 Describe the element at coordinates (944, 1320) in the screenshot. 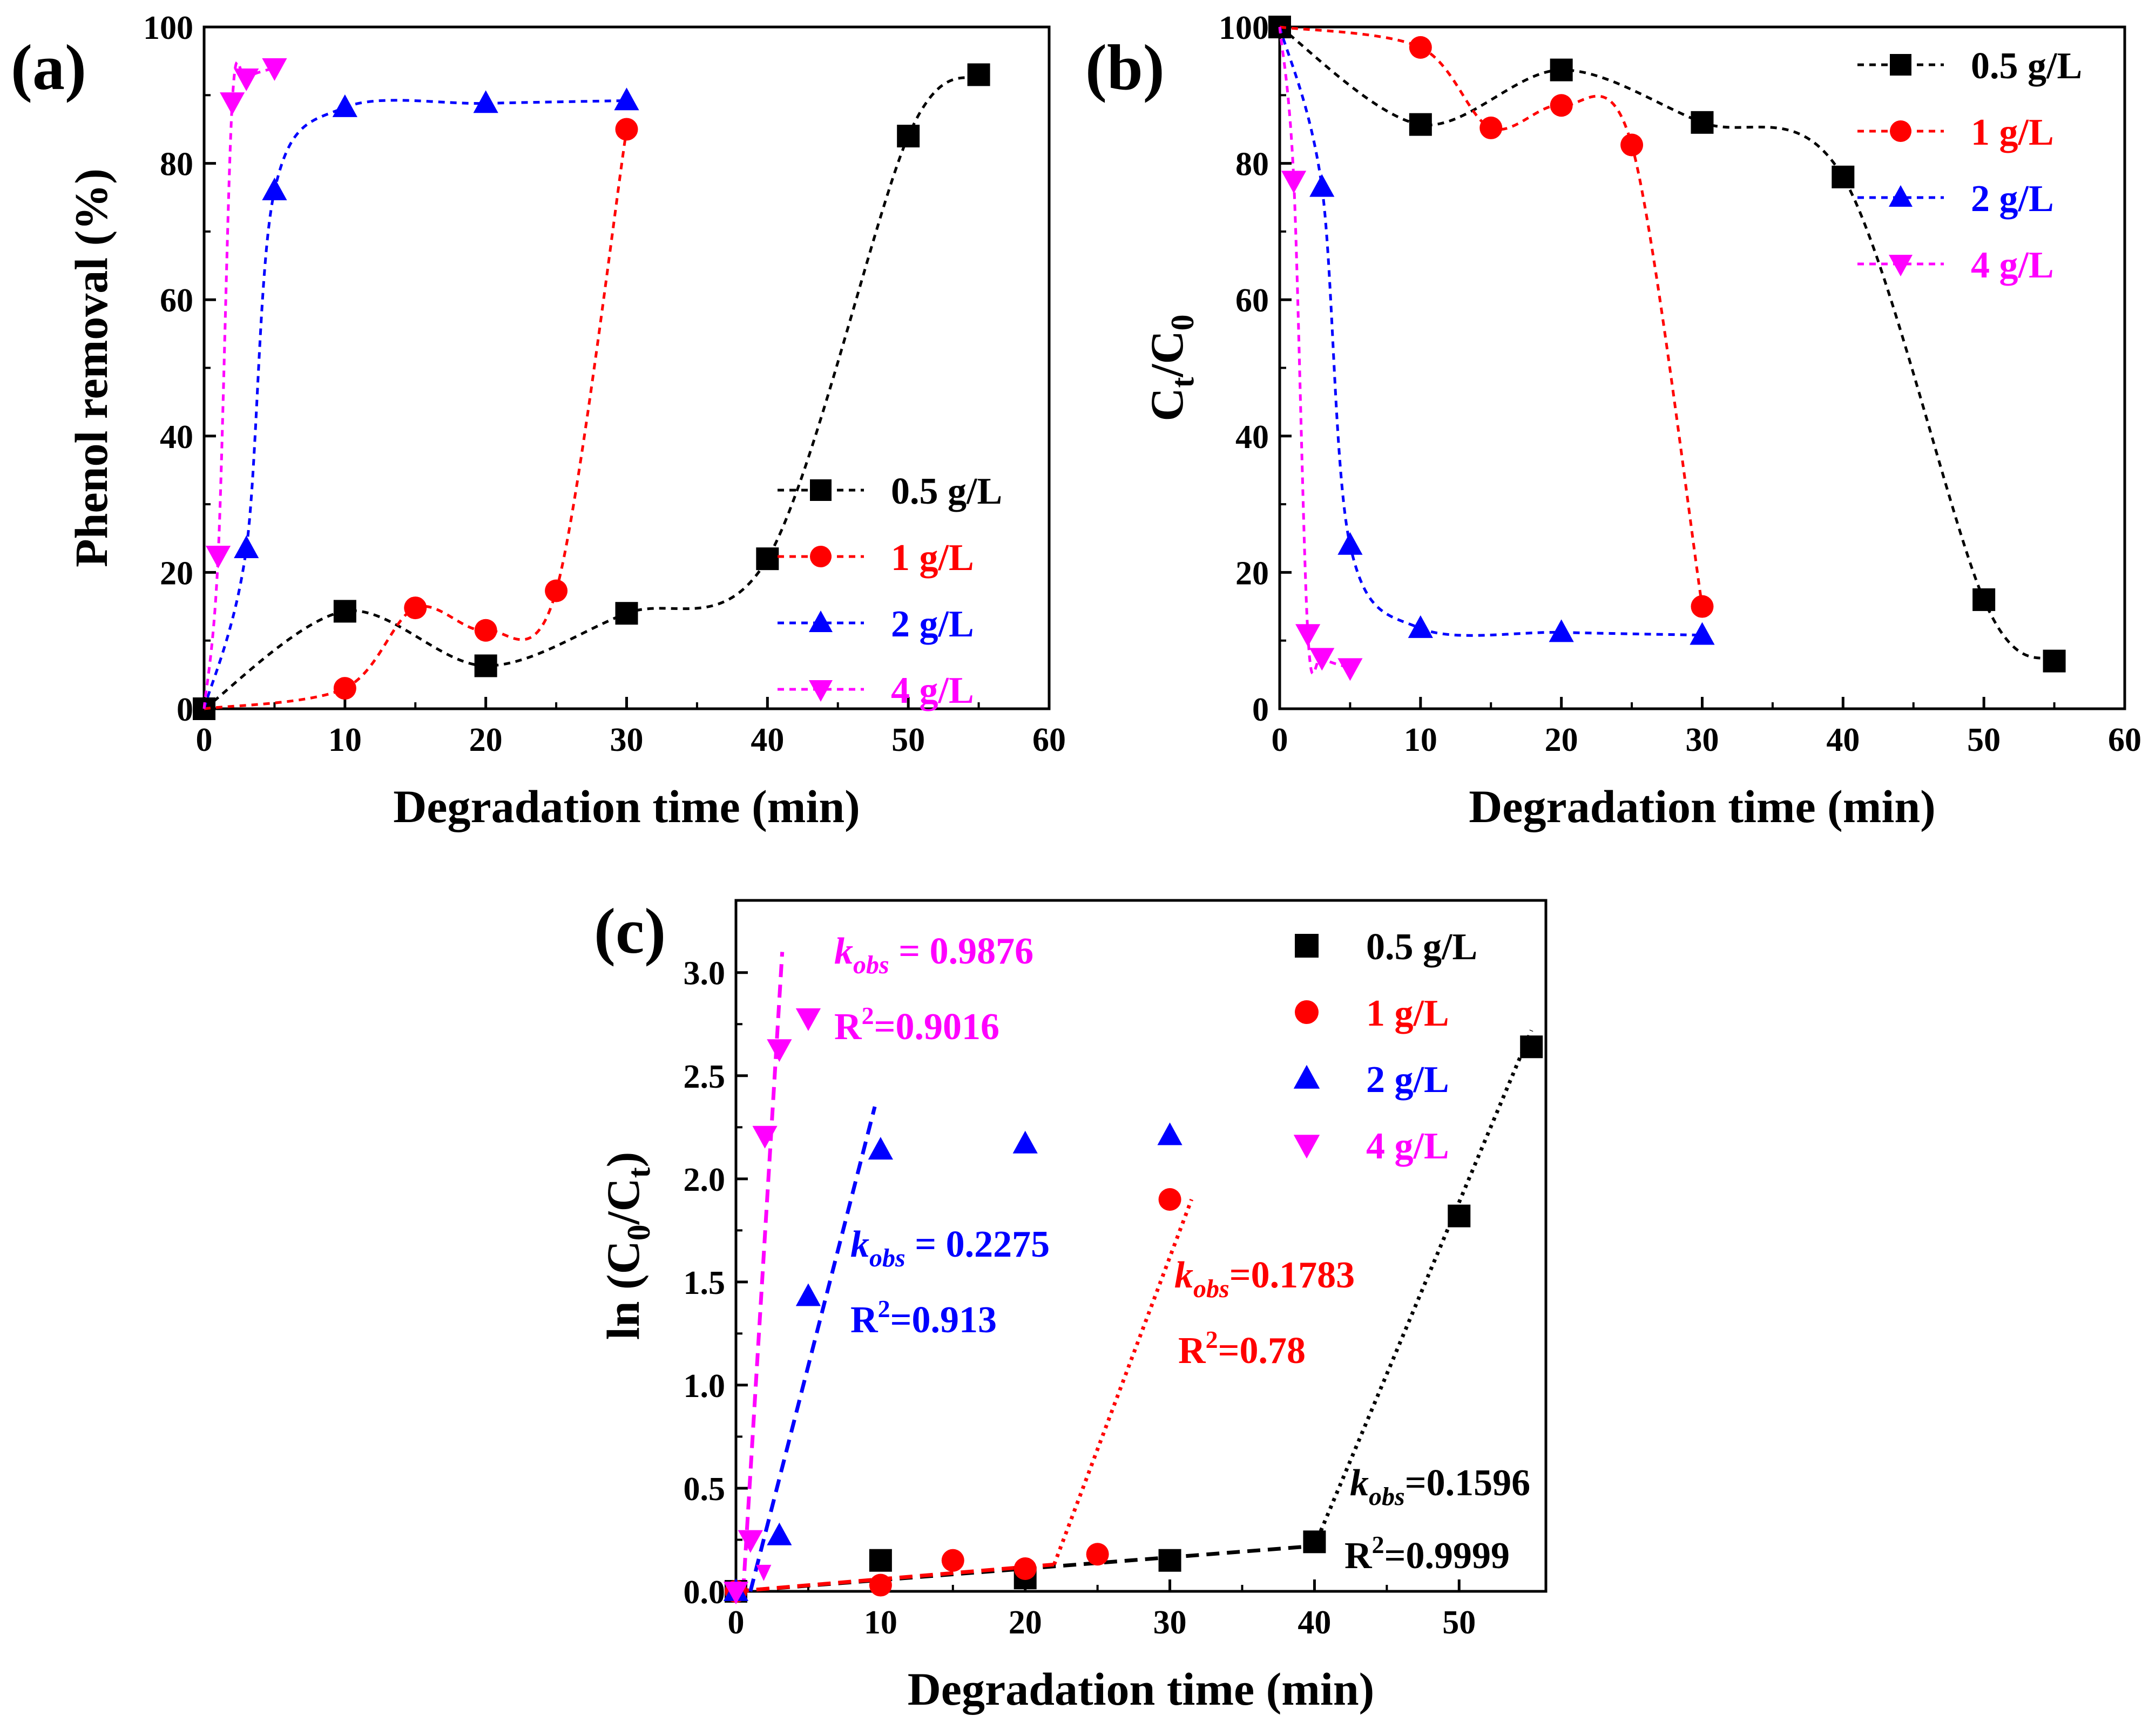

I see `r2-value: =0.913` at that location.